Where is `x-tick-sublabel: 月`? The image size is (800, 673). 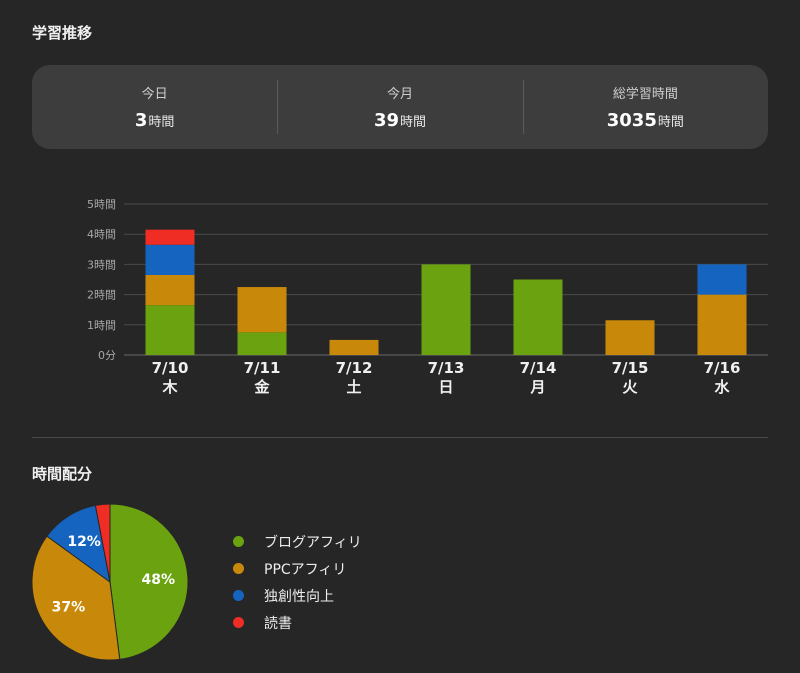 x-tick-sublabel: 月 is located at coordinates (537, 387).